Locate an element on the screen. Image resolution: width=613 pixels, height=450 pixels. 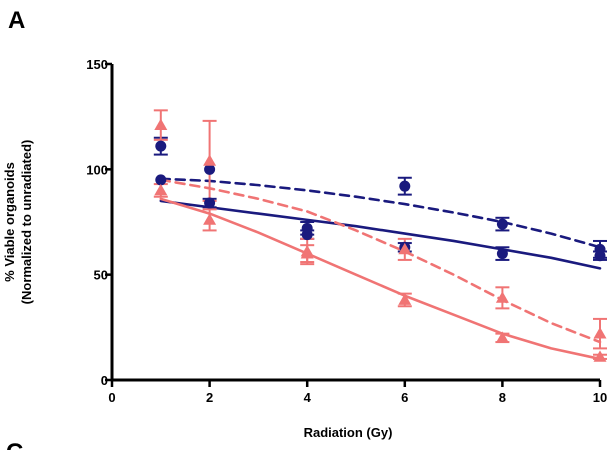
panel-letter: A is located at coordinates (16, 20).